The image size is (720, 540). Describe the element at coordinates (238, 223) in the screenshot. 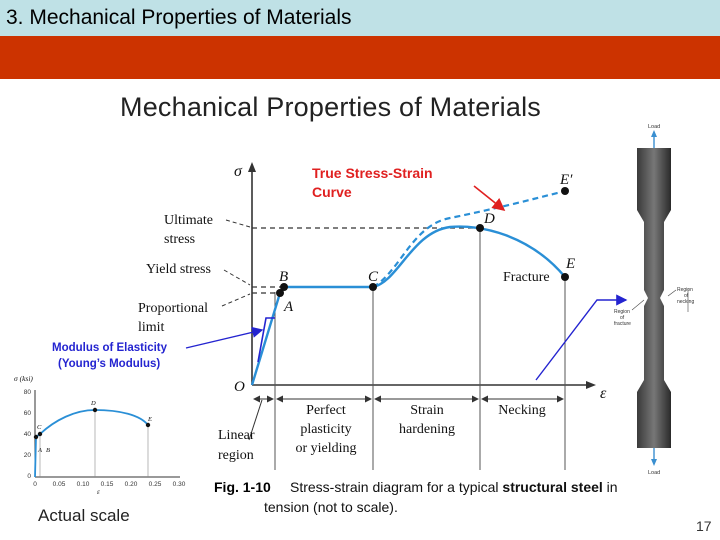

I see `ultimate-leader` at that location.